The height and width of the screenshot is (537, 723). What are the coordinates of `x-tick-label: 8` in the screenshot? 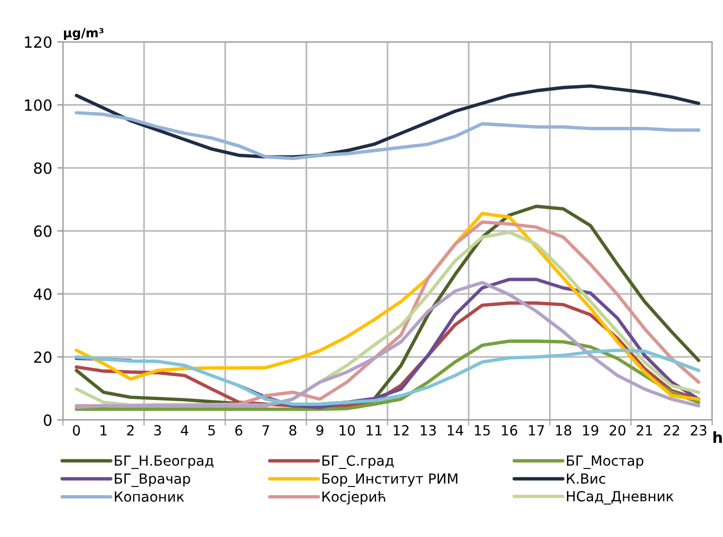 It's located at (292, 430).